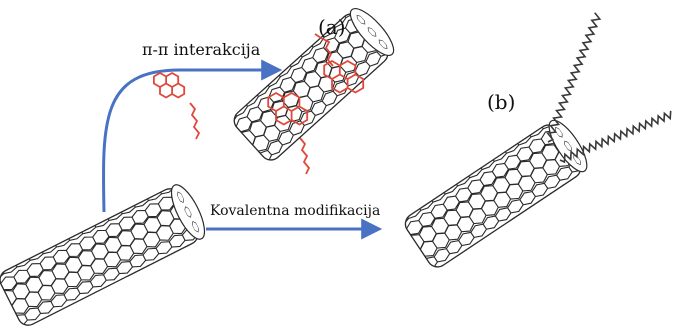 The image size is (681, 333). I want to click on pi-pi-arrow, so click(192, 136).